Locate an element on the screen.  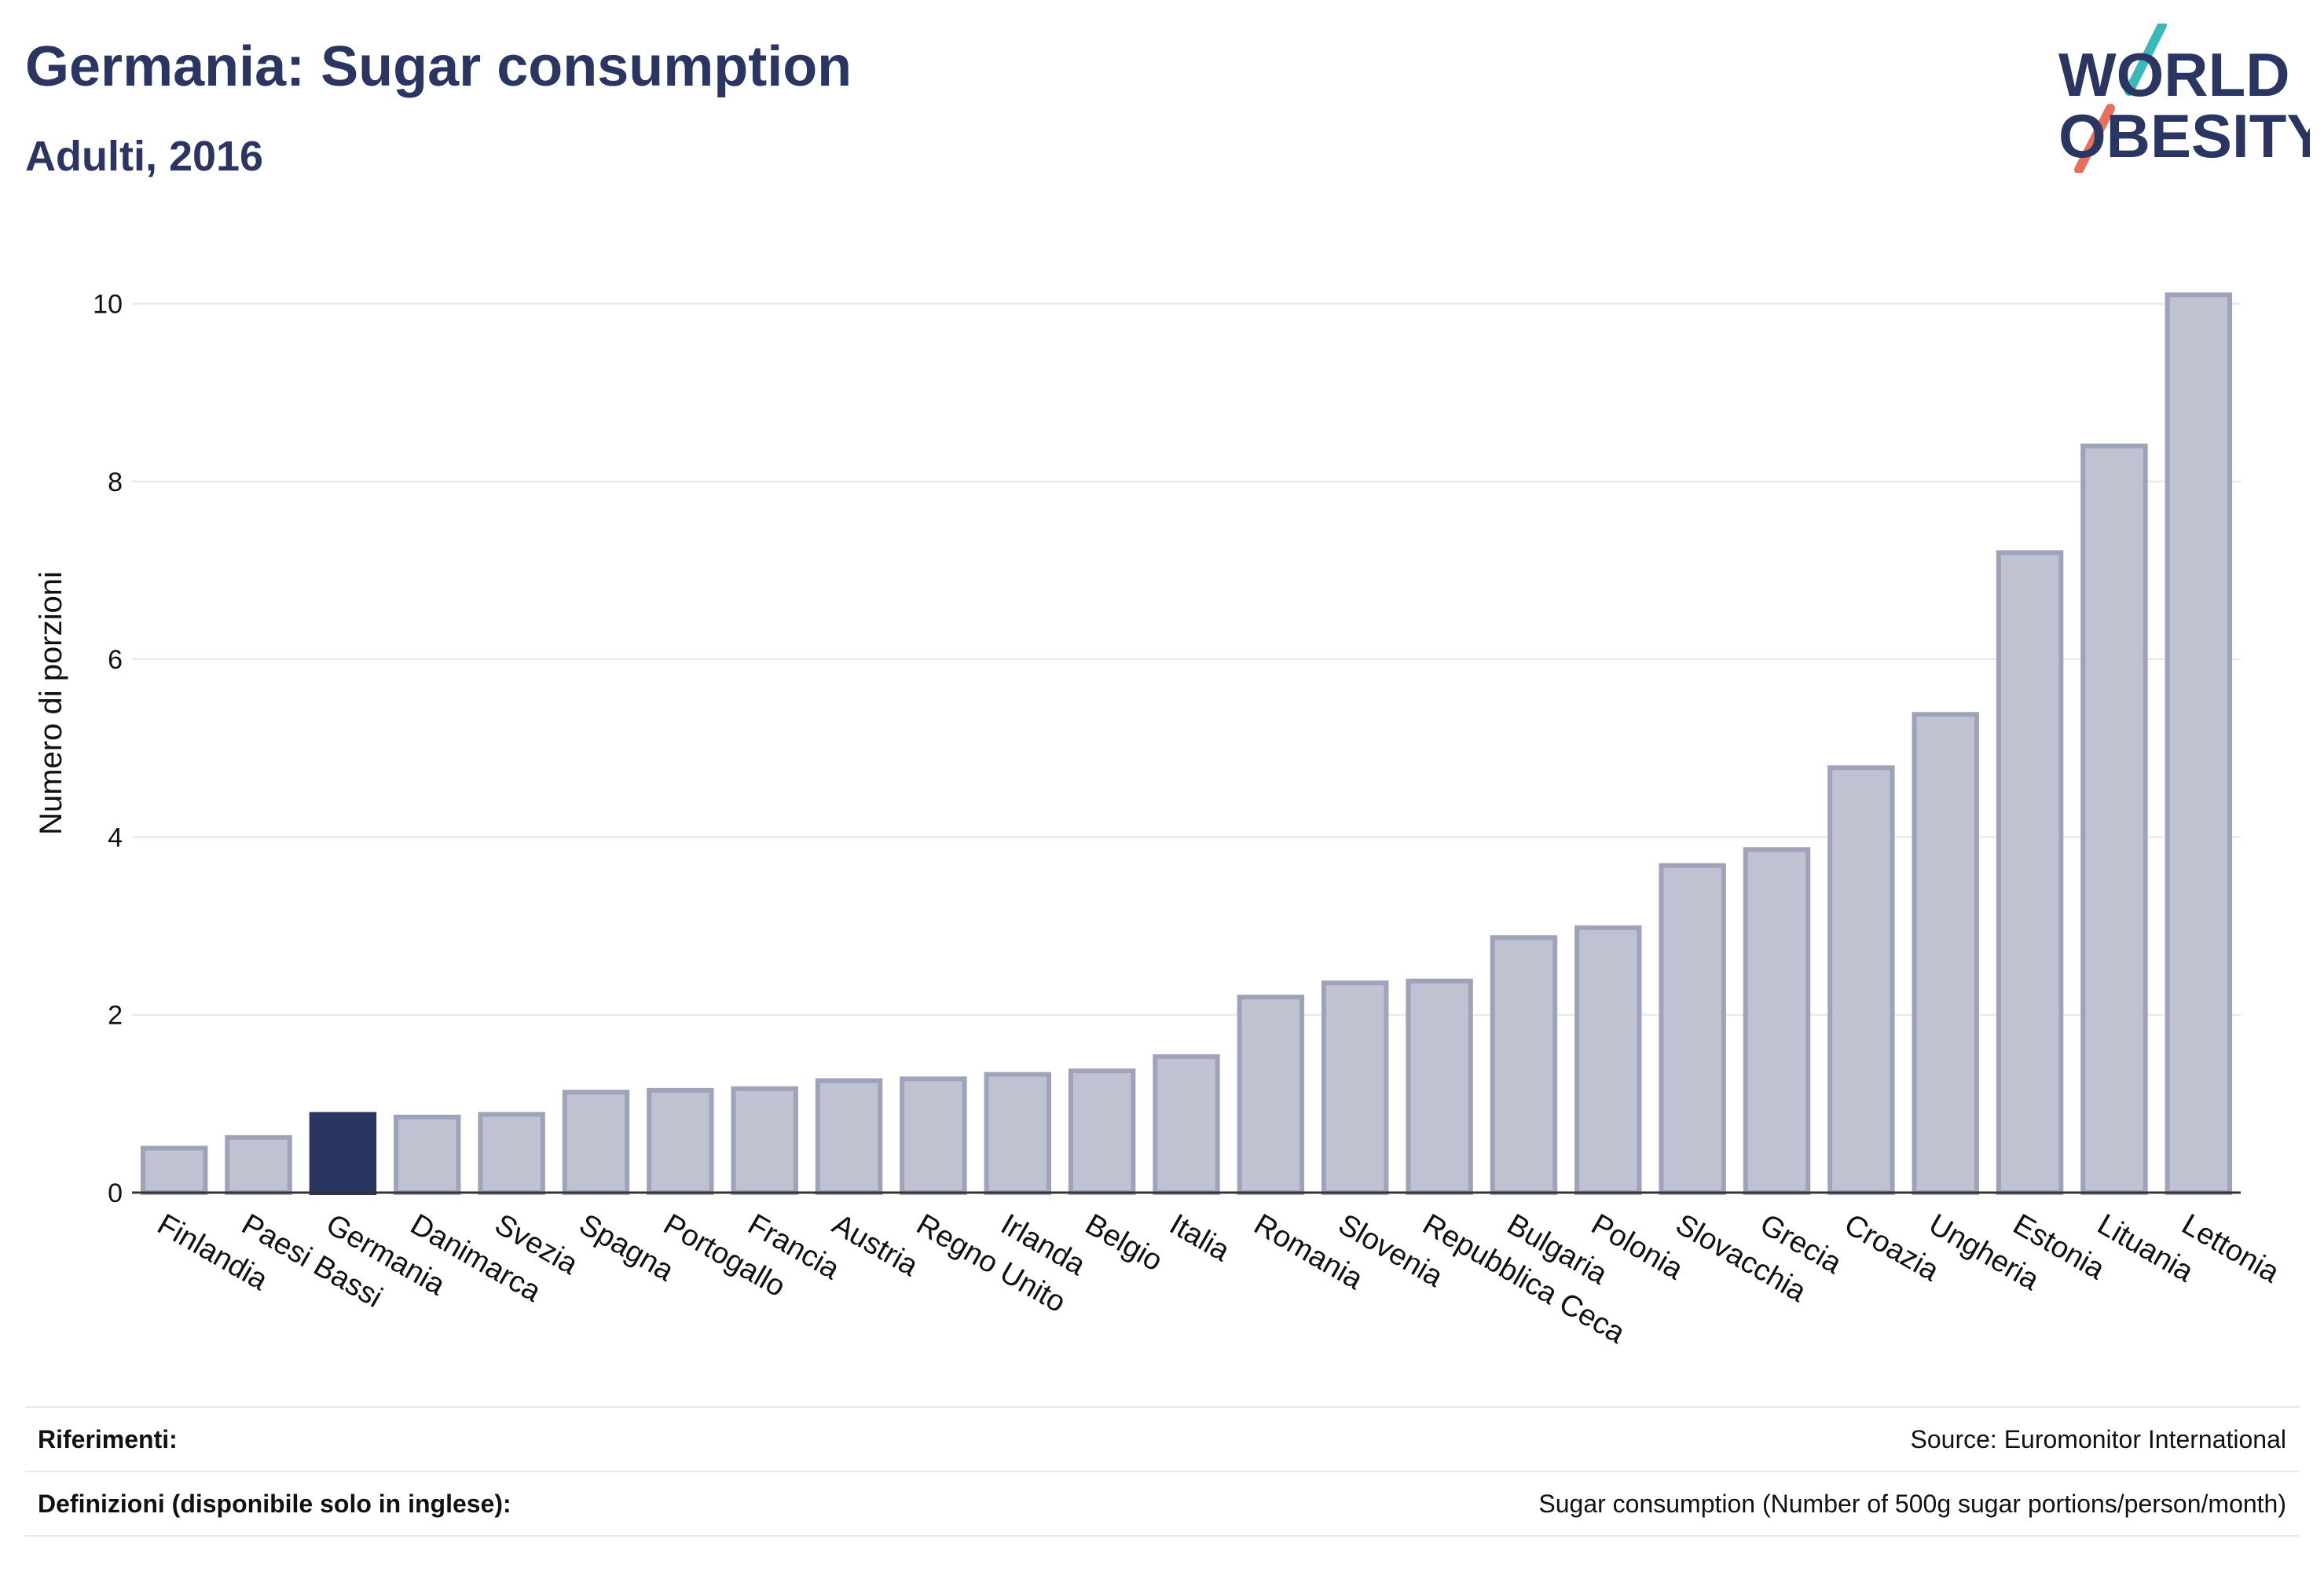
x-tick-label: Italia is located at coordinates (1200, 1238).